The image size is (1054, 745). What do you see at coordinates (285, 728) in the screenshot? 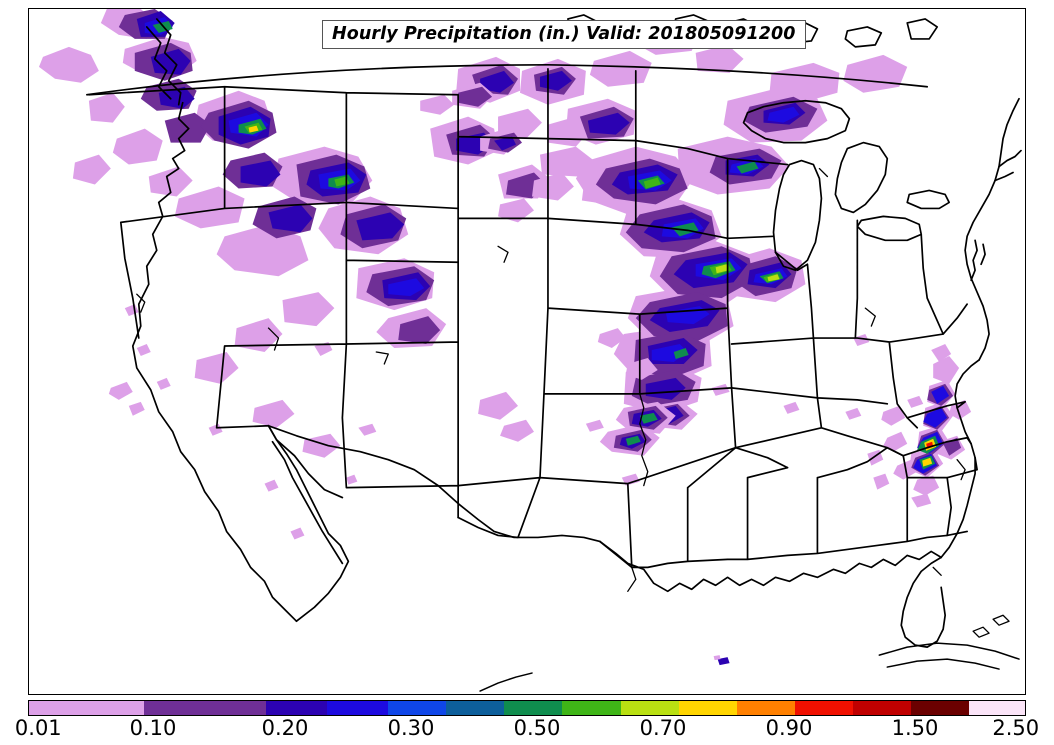
I see `colorbar-tick-0-20: 0.20` at bounding box center [285, 728].